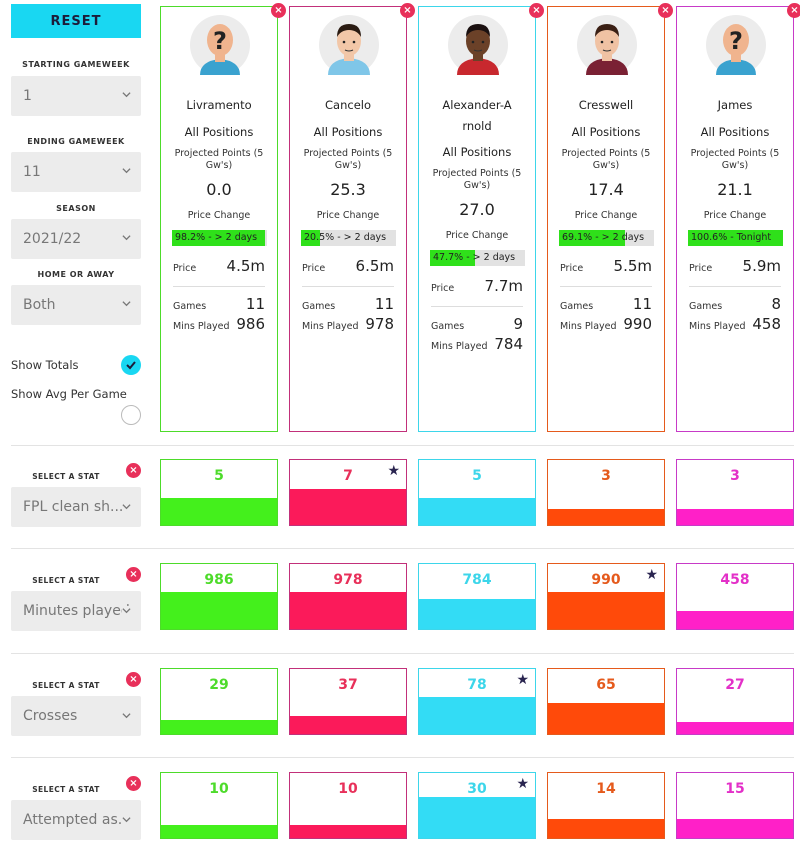 This screenshot has width=800, height=848. Describe the element at coordinates (76, 141) in the screenshot. I see `ending-gameweek-label: ENDING GAMEWEEK` at that location.